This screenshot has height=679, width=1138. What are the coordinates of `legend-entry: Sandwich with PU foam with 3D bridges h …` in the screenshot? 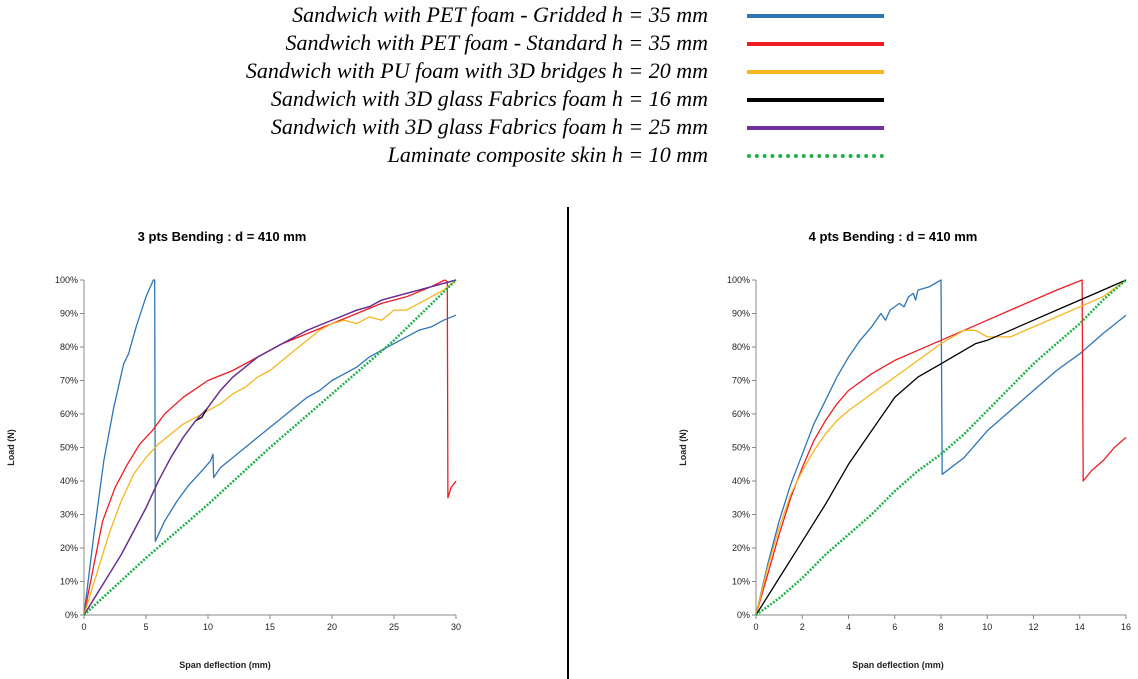 It's located at (569, 72).